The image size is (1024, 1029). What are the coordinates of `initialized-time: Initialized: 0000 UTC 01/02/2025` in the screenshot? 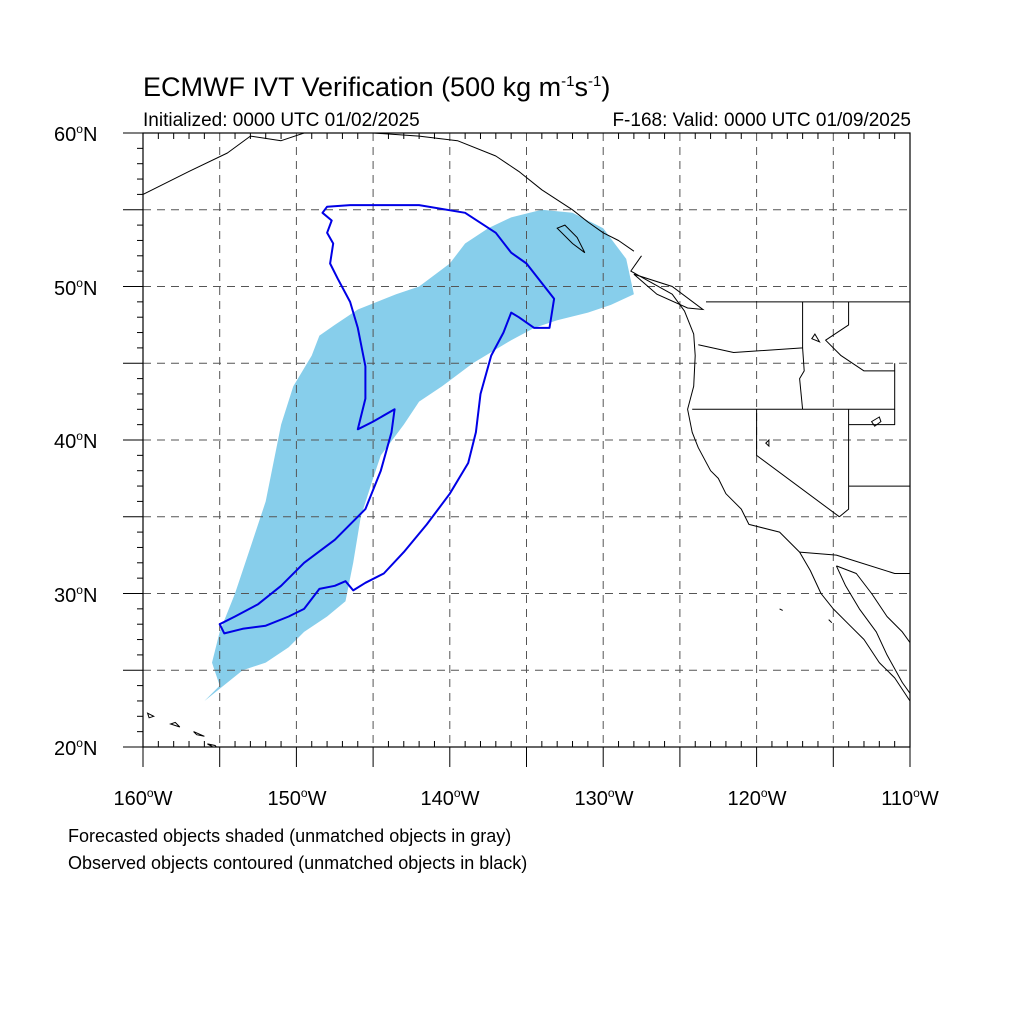 It's located at (281, 120).